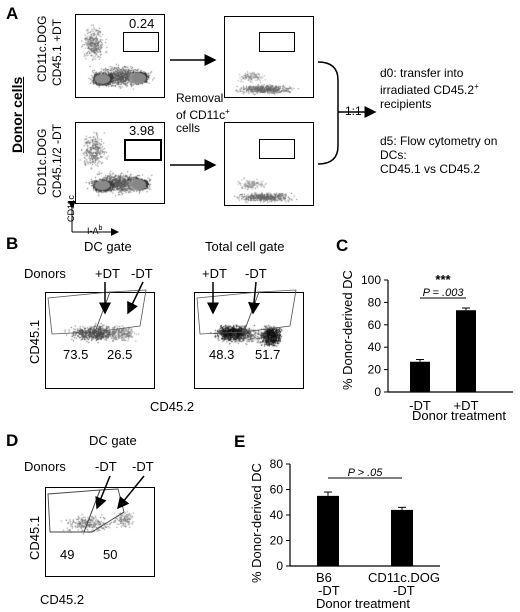  I want to click on flow-density-top-right, so click(269, 57).